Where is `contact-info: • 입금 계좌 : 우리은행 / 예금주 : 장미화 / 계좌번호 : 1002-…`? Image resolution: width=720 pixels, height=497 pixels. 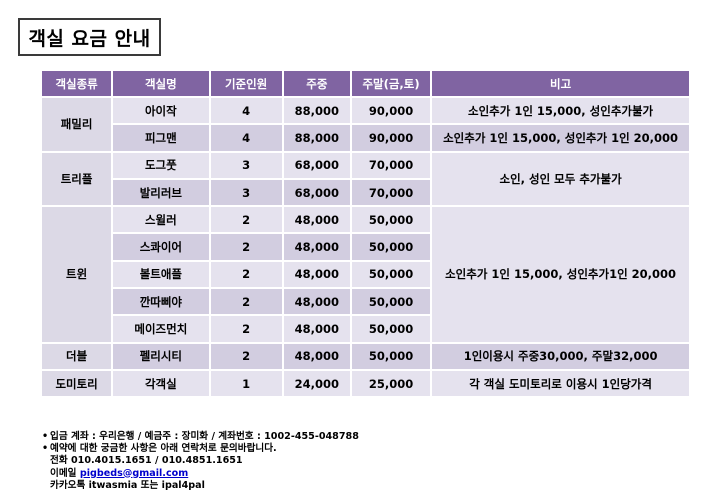 contact-info: • 입금 계좌 : 우리은행 / 예금주 : 장미화 / 계좌번호 : 1002-… is located at coordinates (200, 461).